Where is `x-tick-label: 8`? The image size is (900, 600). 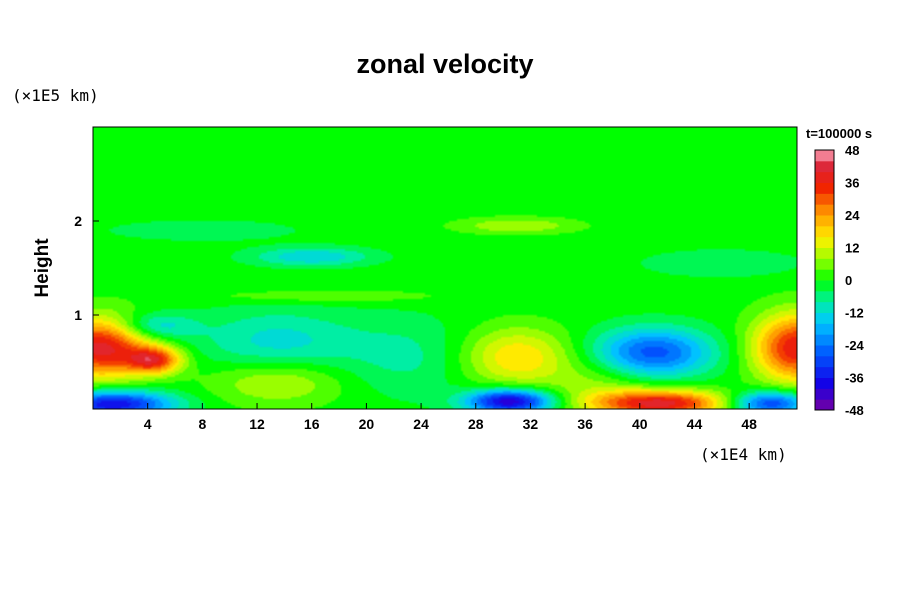
x-tick-label: 8 is located at coordinates (202, 424).